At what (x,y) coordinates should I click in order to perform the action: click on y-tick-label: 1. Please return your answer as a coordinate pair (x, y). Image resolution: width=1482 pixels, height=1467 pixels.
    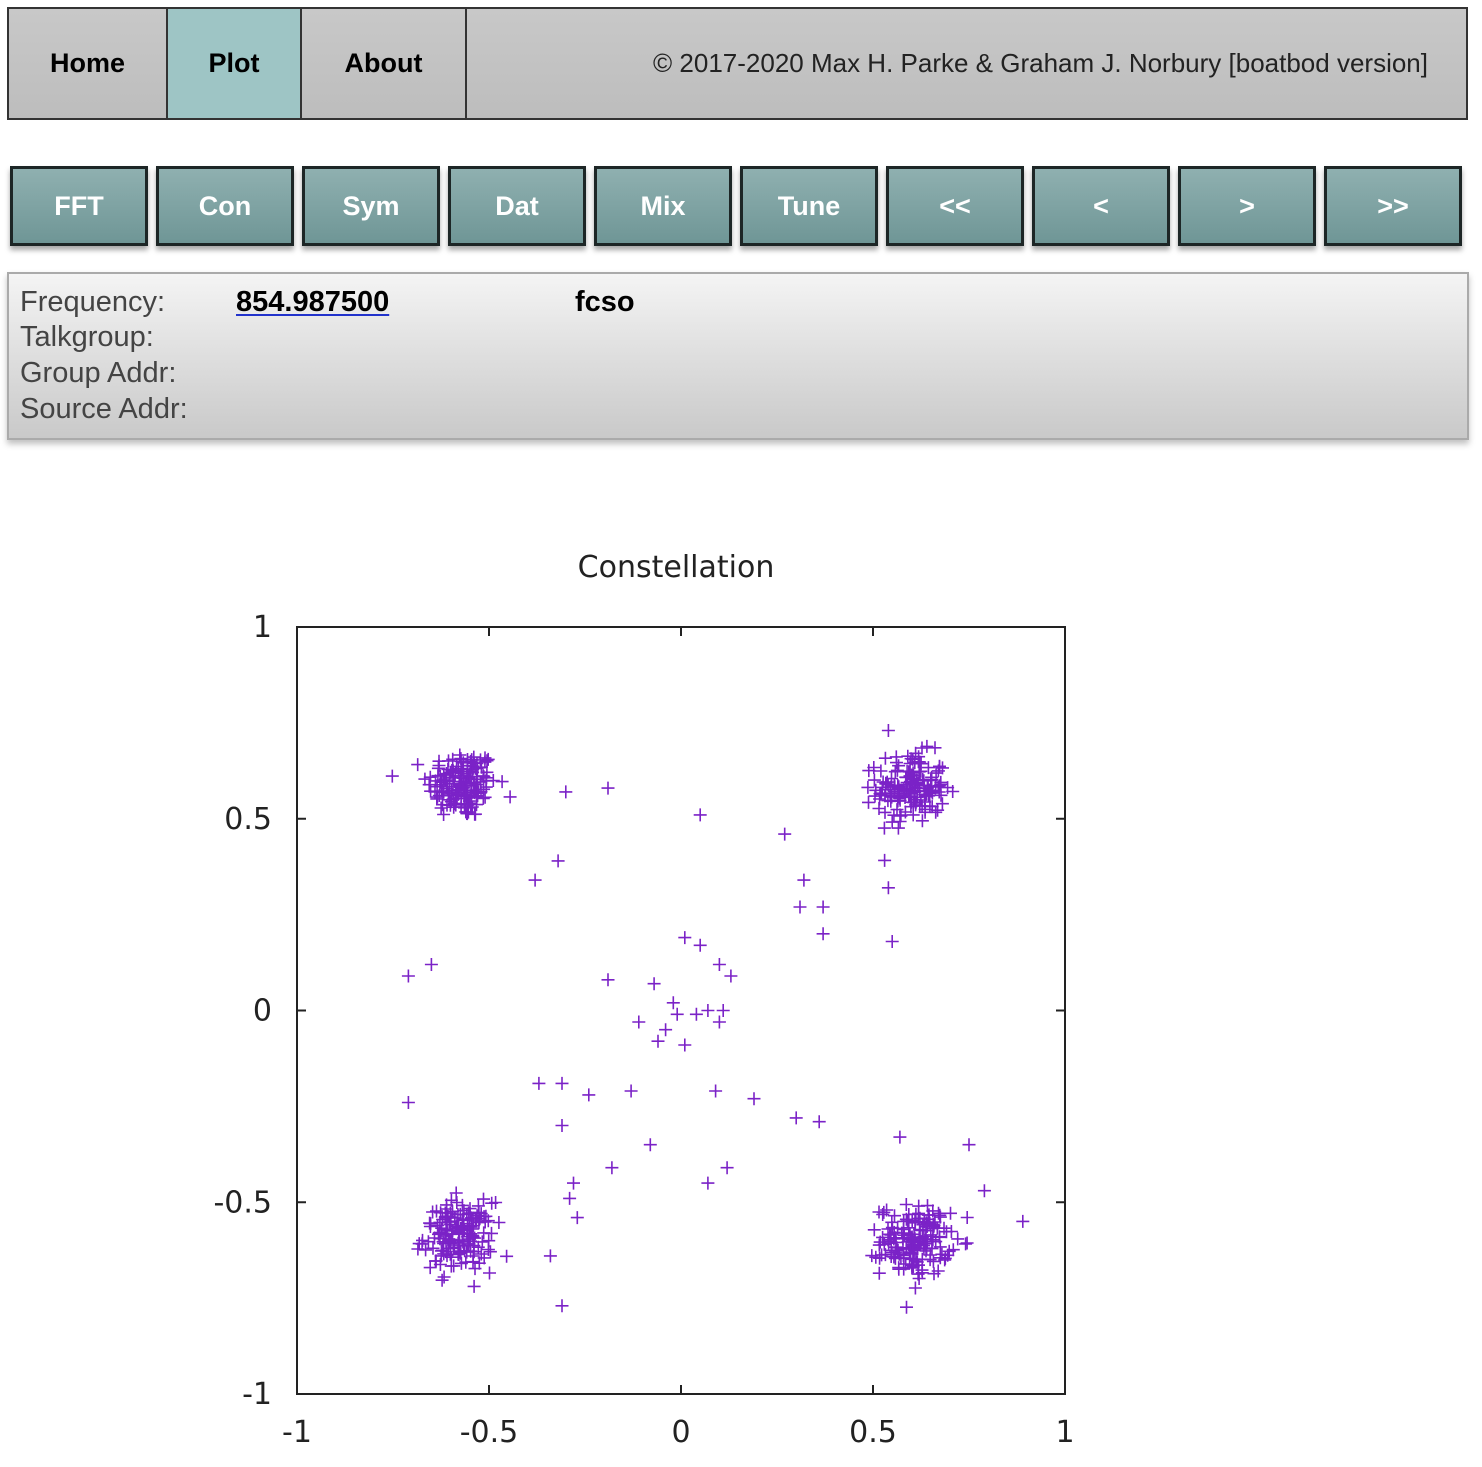
    Looking at the image, I should click on (262, 627).